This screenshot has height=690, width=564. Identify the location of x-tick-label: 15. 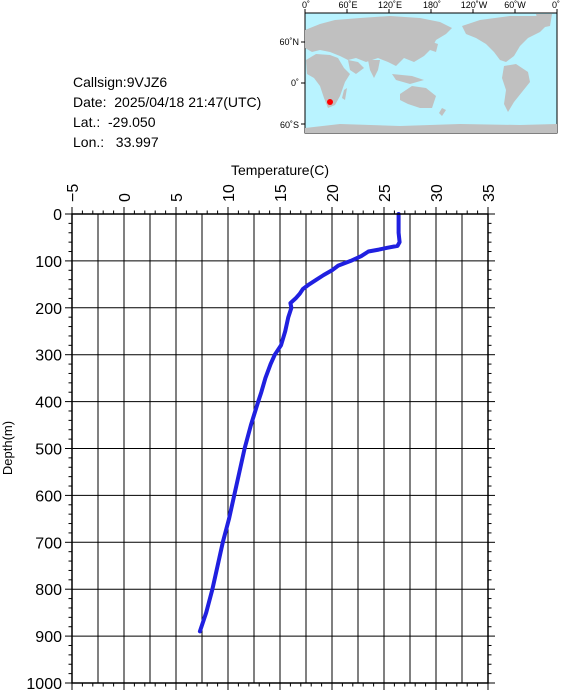
(281, 193).